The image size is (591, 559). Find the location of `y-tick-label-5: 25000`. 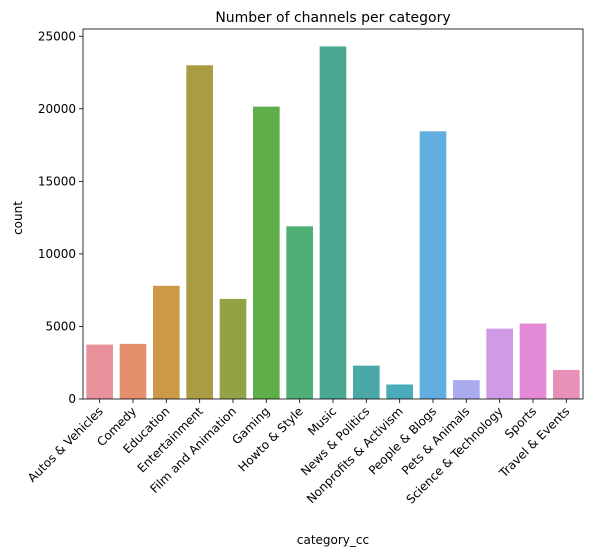

y-tick-label-5: 25000 is located at coordinates (57, 36).